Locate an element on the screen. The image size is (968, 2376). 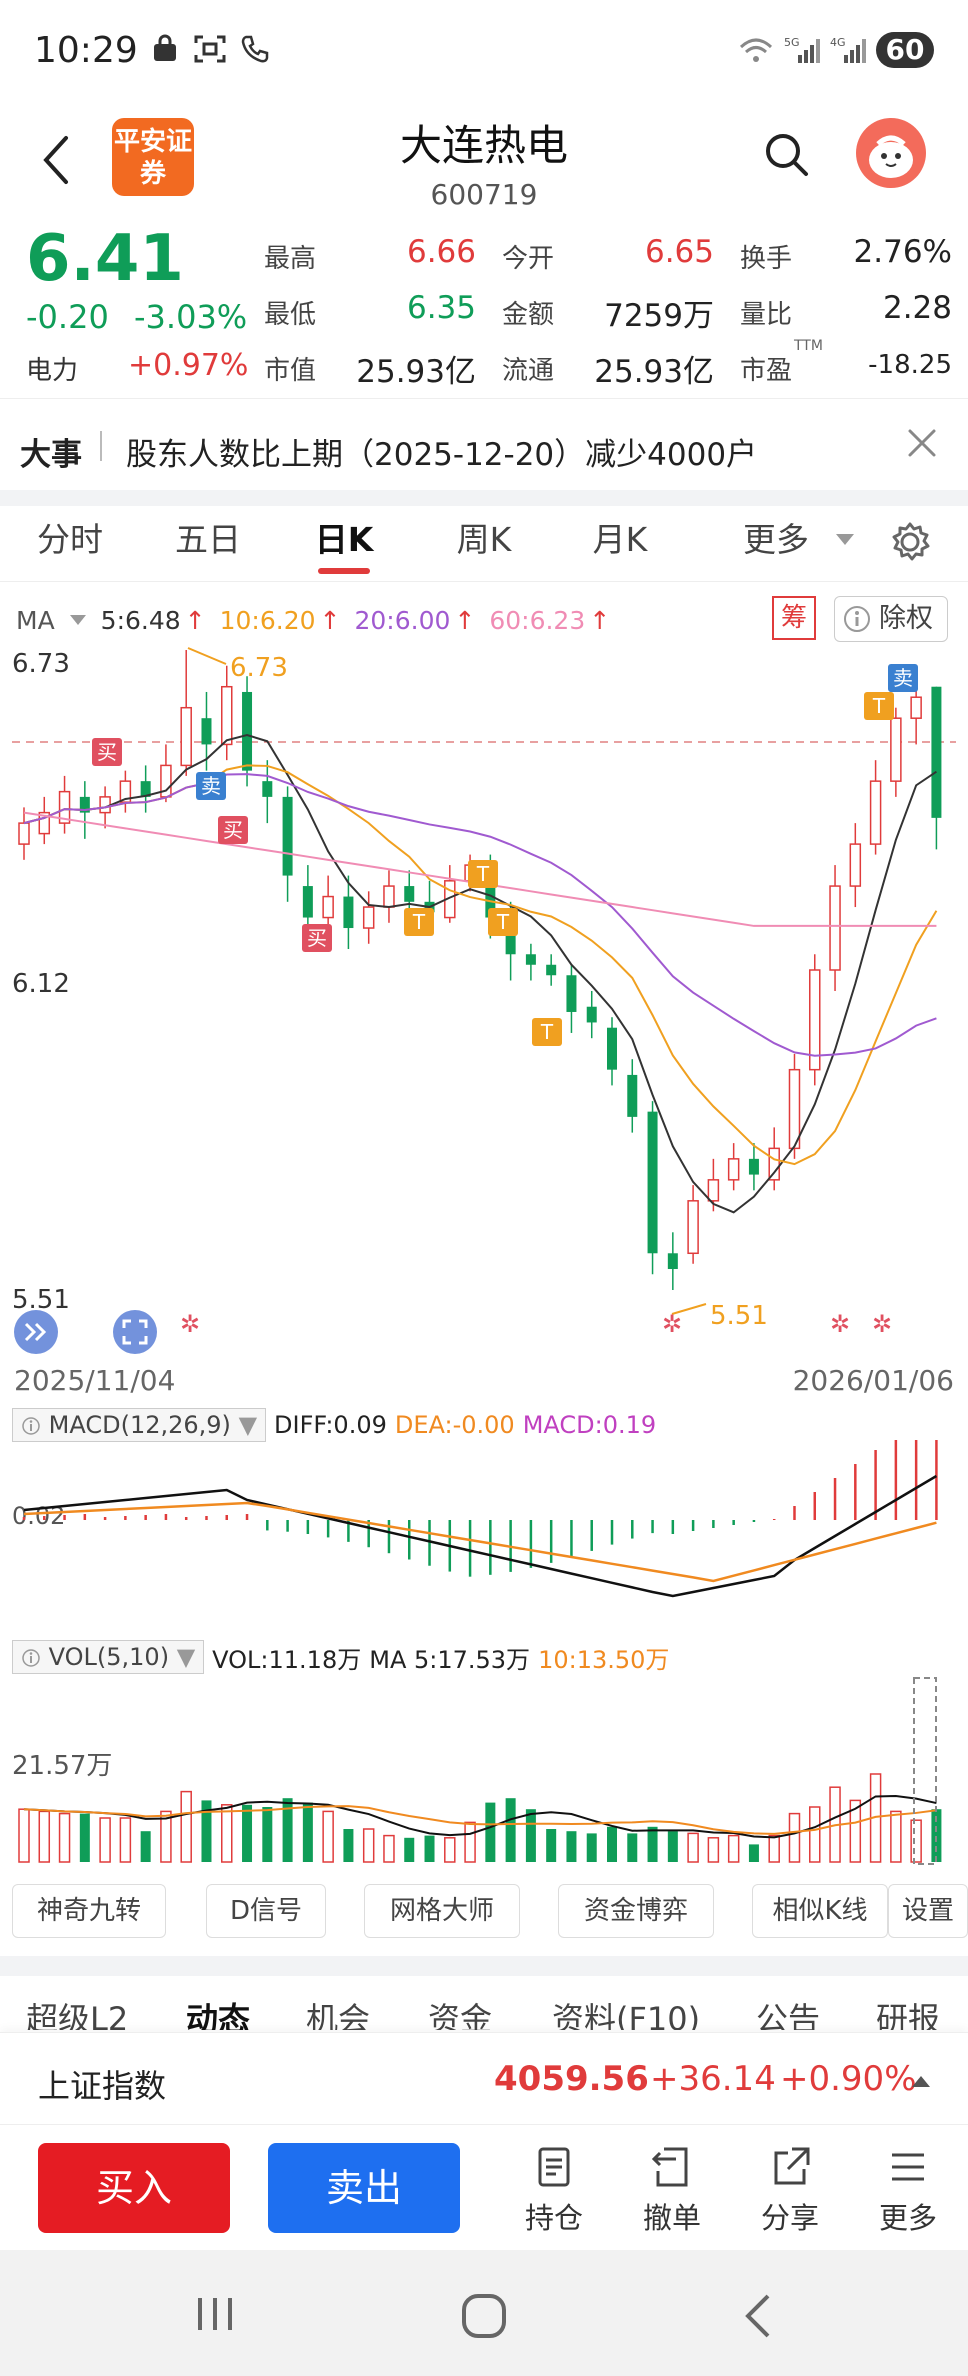
event-text: 股东人数比上期（2025-12-20）减少4000户 is located at coordinates (442, 455).